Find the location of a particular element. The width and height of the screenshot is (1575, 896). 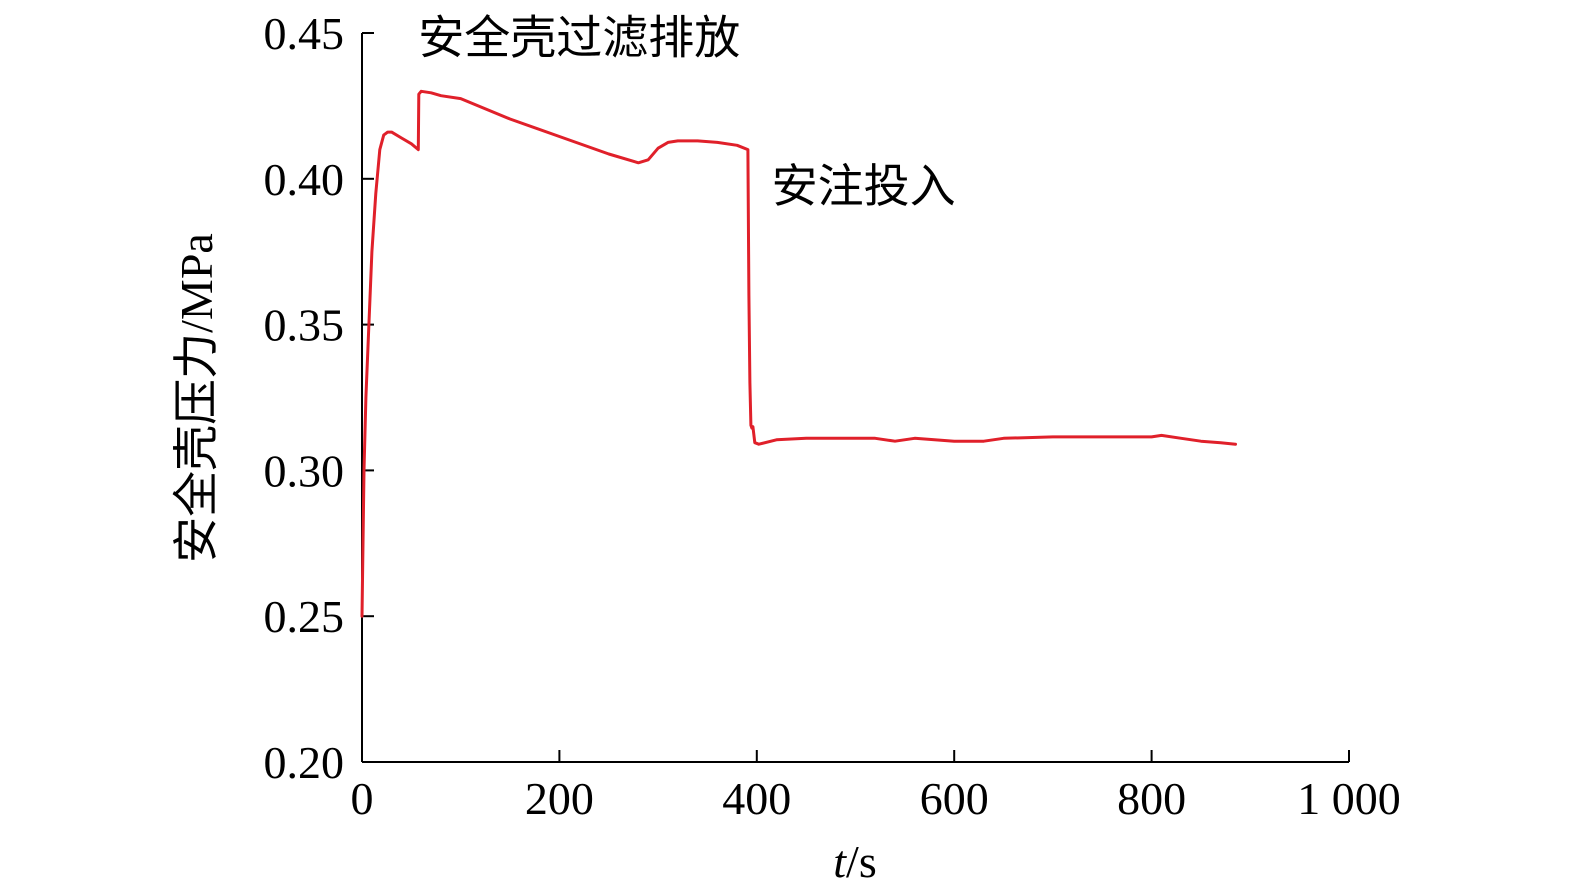

x-ticks: 0 200 400 600 800 1 000 is located at coordinates (876, 787).